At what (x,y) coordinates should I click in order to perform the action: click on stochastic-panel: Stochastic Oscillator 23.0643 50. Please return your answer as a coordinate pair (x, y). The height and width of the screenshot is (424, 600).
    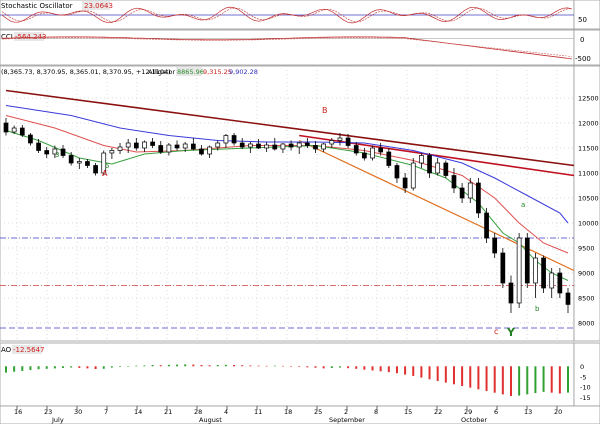
    Looking at the image, I should click on (300, 15).